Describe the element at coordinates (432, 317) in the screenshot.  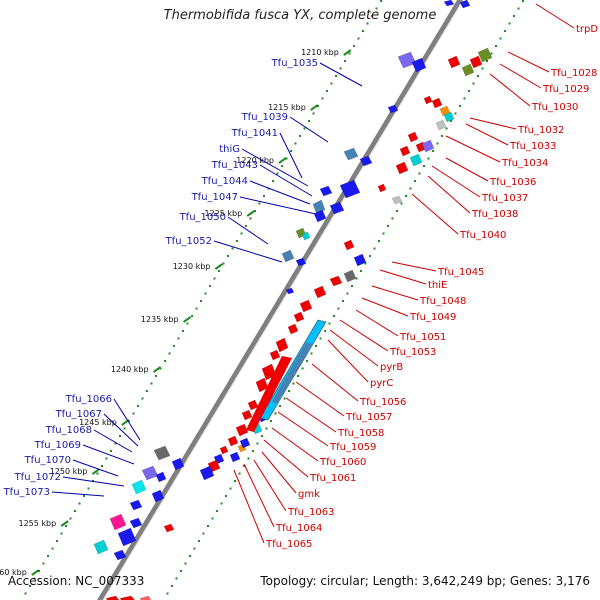
I see `gene-label-right: Tfu_1049` at that location.